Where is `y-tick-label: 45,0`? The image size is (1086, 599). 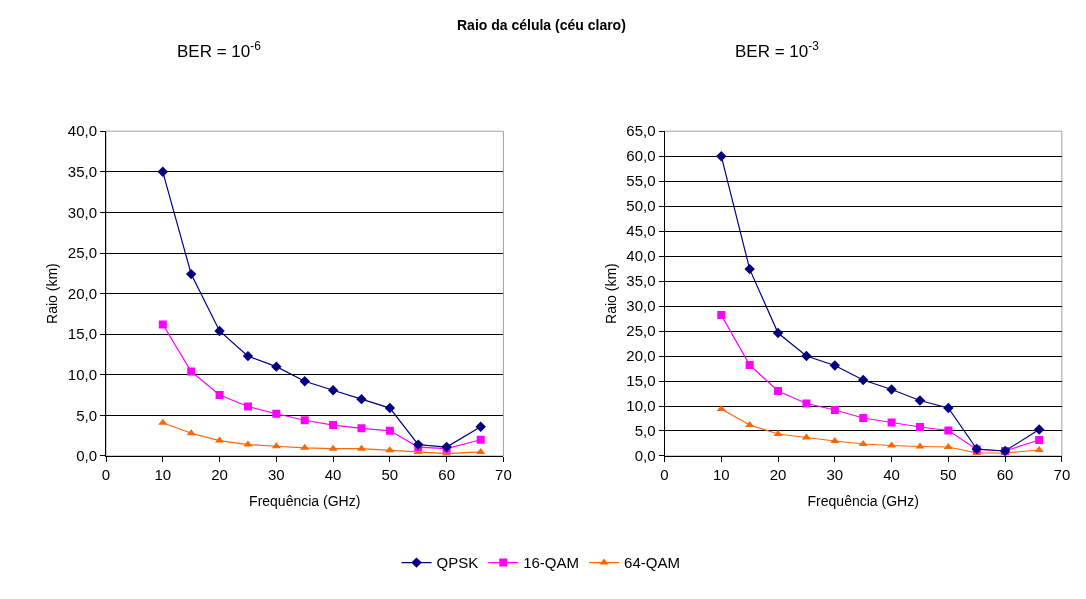 y-tick-label: 45,0 is located at coordinates (641, 231).